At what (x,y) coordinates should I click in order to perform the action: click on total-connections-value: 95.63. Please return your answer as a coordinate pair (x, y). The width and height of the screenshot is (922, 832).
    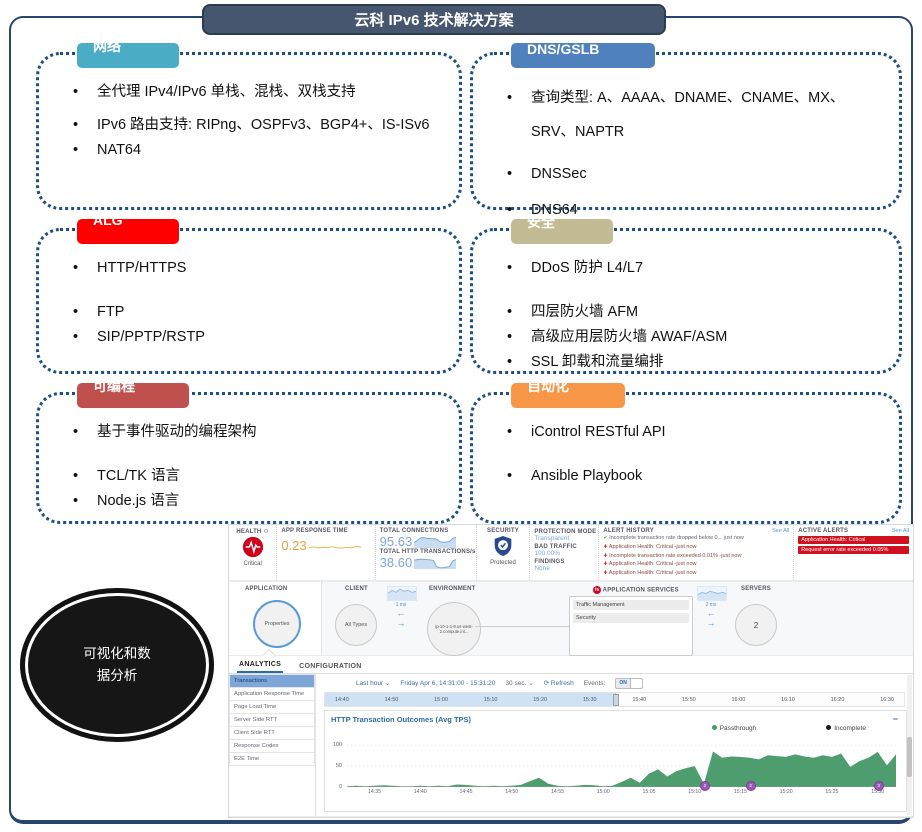
    Looking at the image, I should click on (396, 541).